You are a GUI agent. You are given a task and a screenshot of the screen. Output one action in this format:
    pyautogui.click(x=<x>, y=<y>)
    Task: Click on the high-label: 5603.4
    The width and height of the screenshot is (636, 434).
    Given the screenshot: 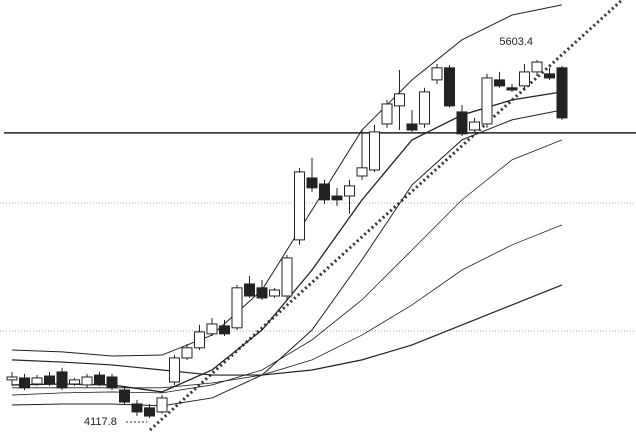 What is the action you would take?
    pyautogui.click(x=516, y=42)
    